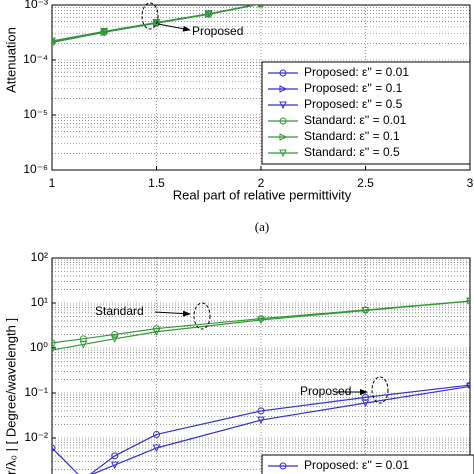 This screenshot has height=474, width=474. Describe the element at coordinates (35, 114) in the screenshot. I see `y-tick-label: 10⁻⁵` at that location.